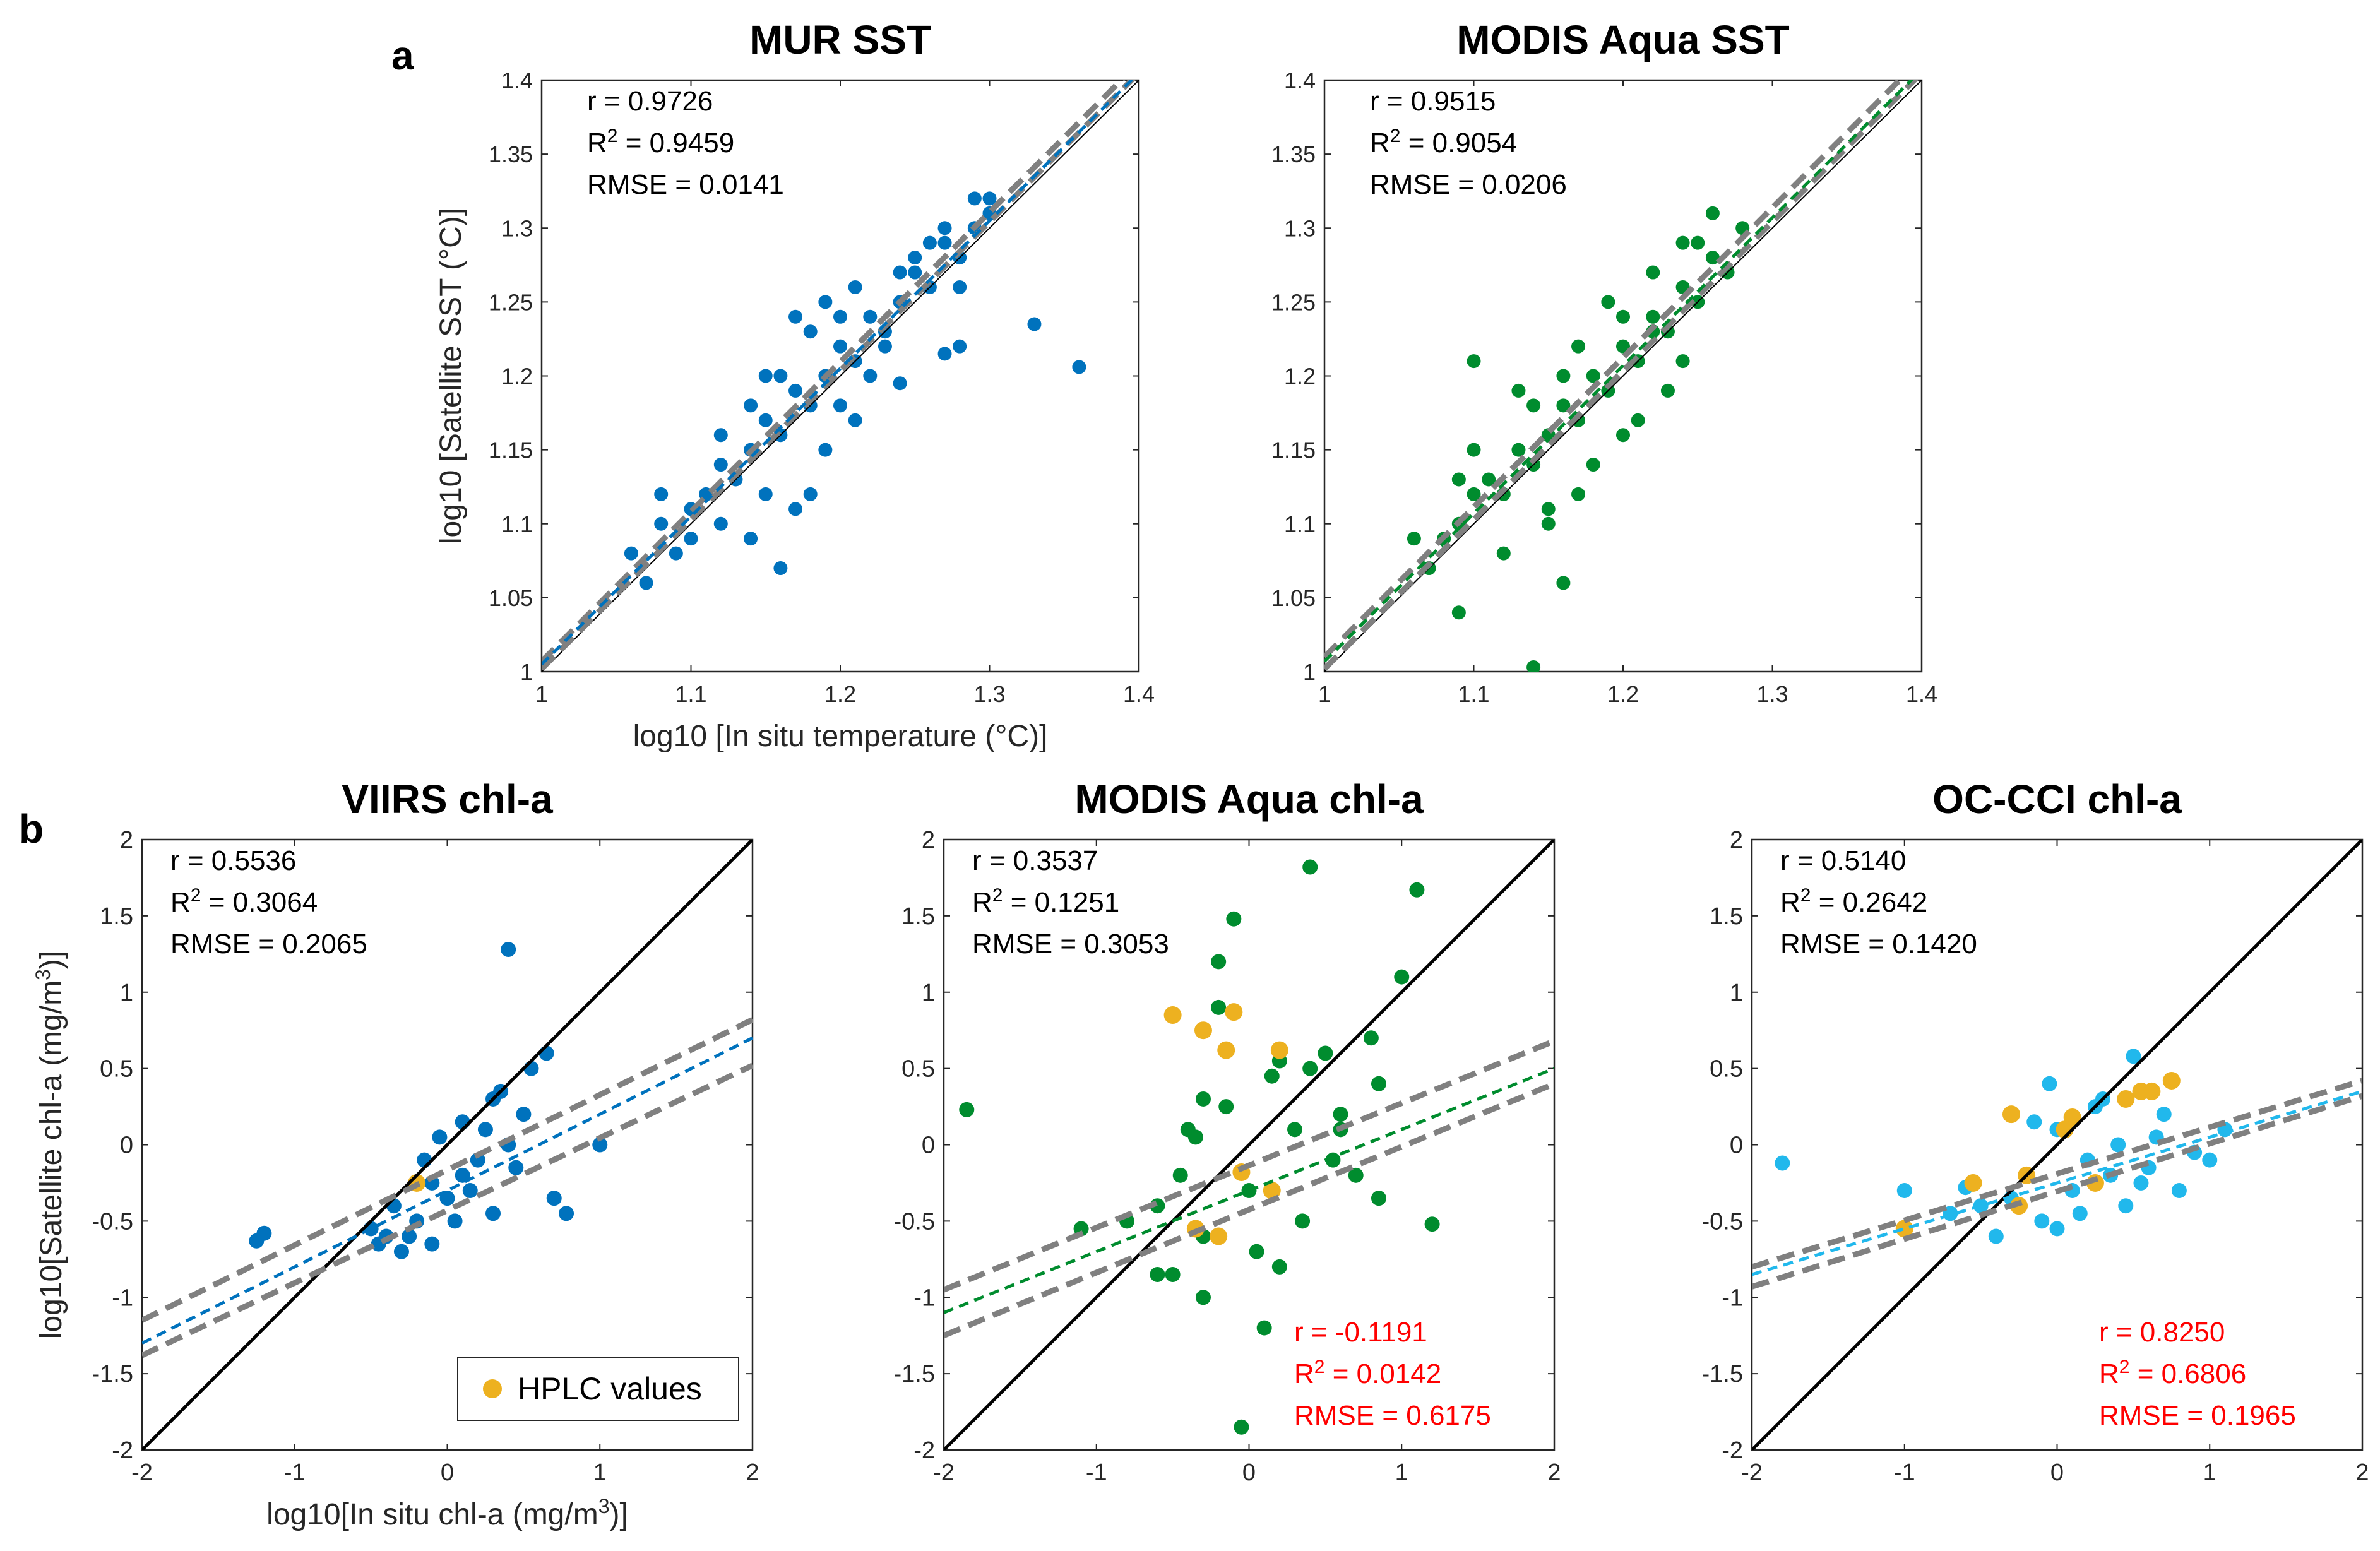 The height and width of the screenshot is (1551, 2380). I want to click on x-tick-label: -2, so click(1752, 1472).